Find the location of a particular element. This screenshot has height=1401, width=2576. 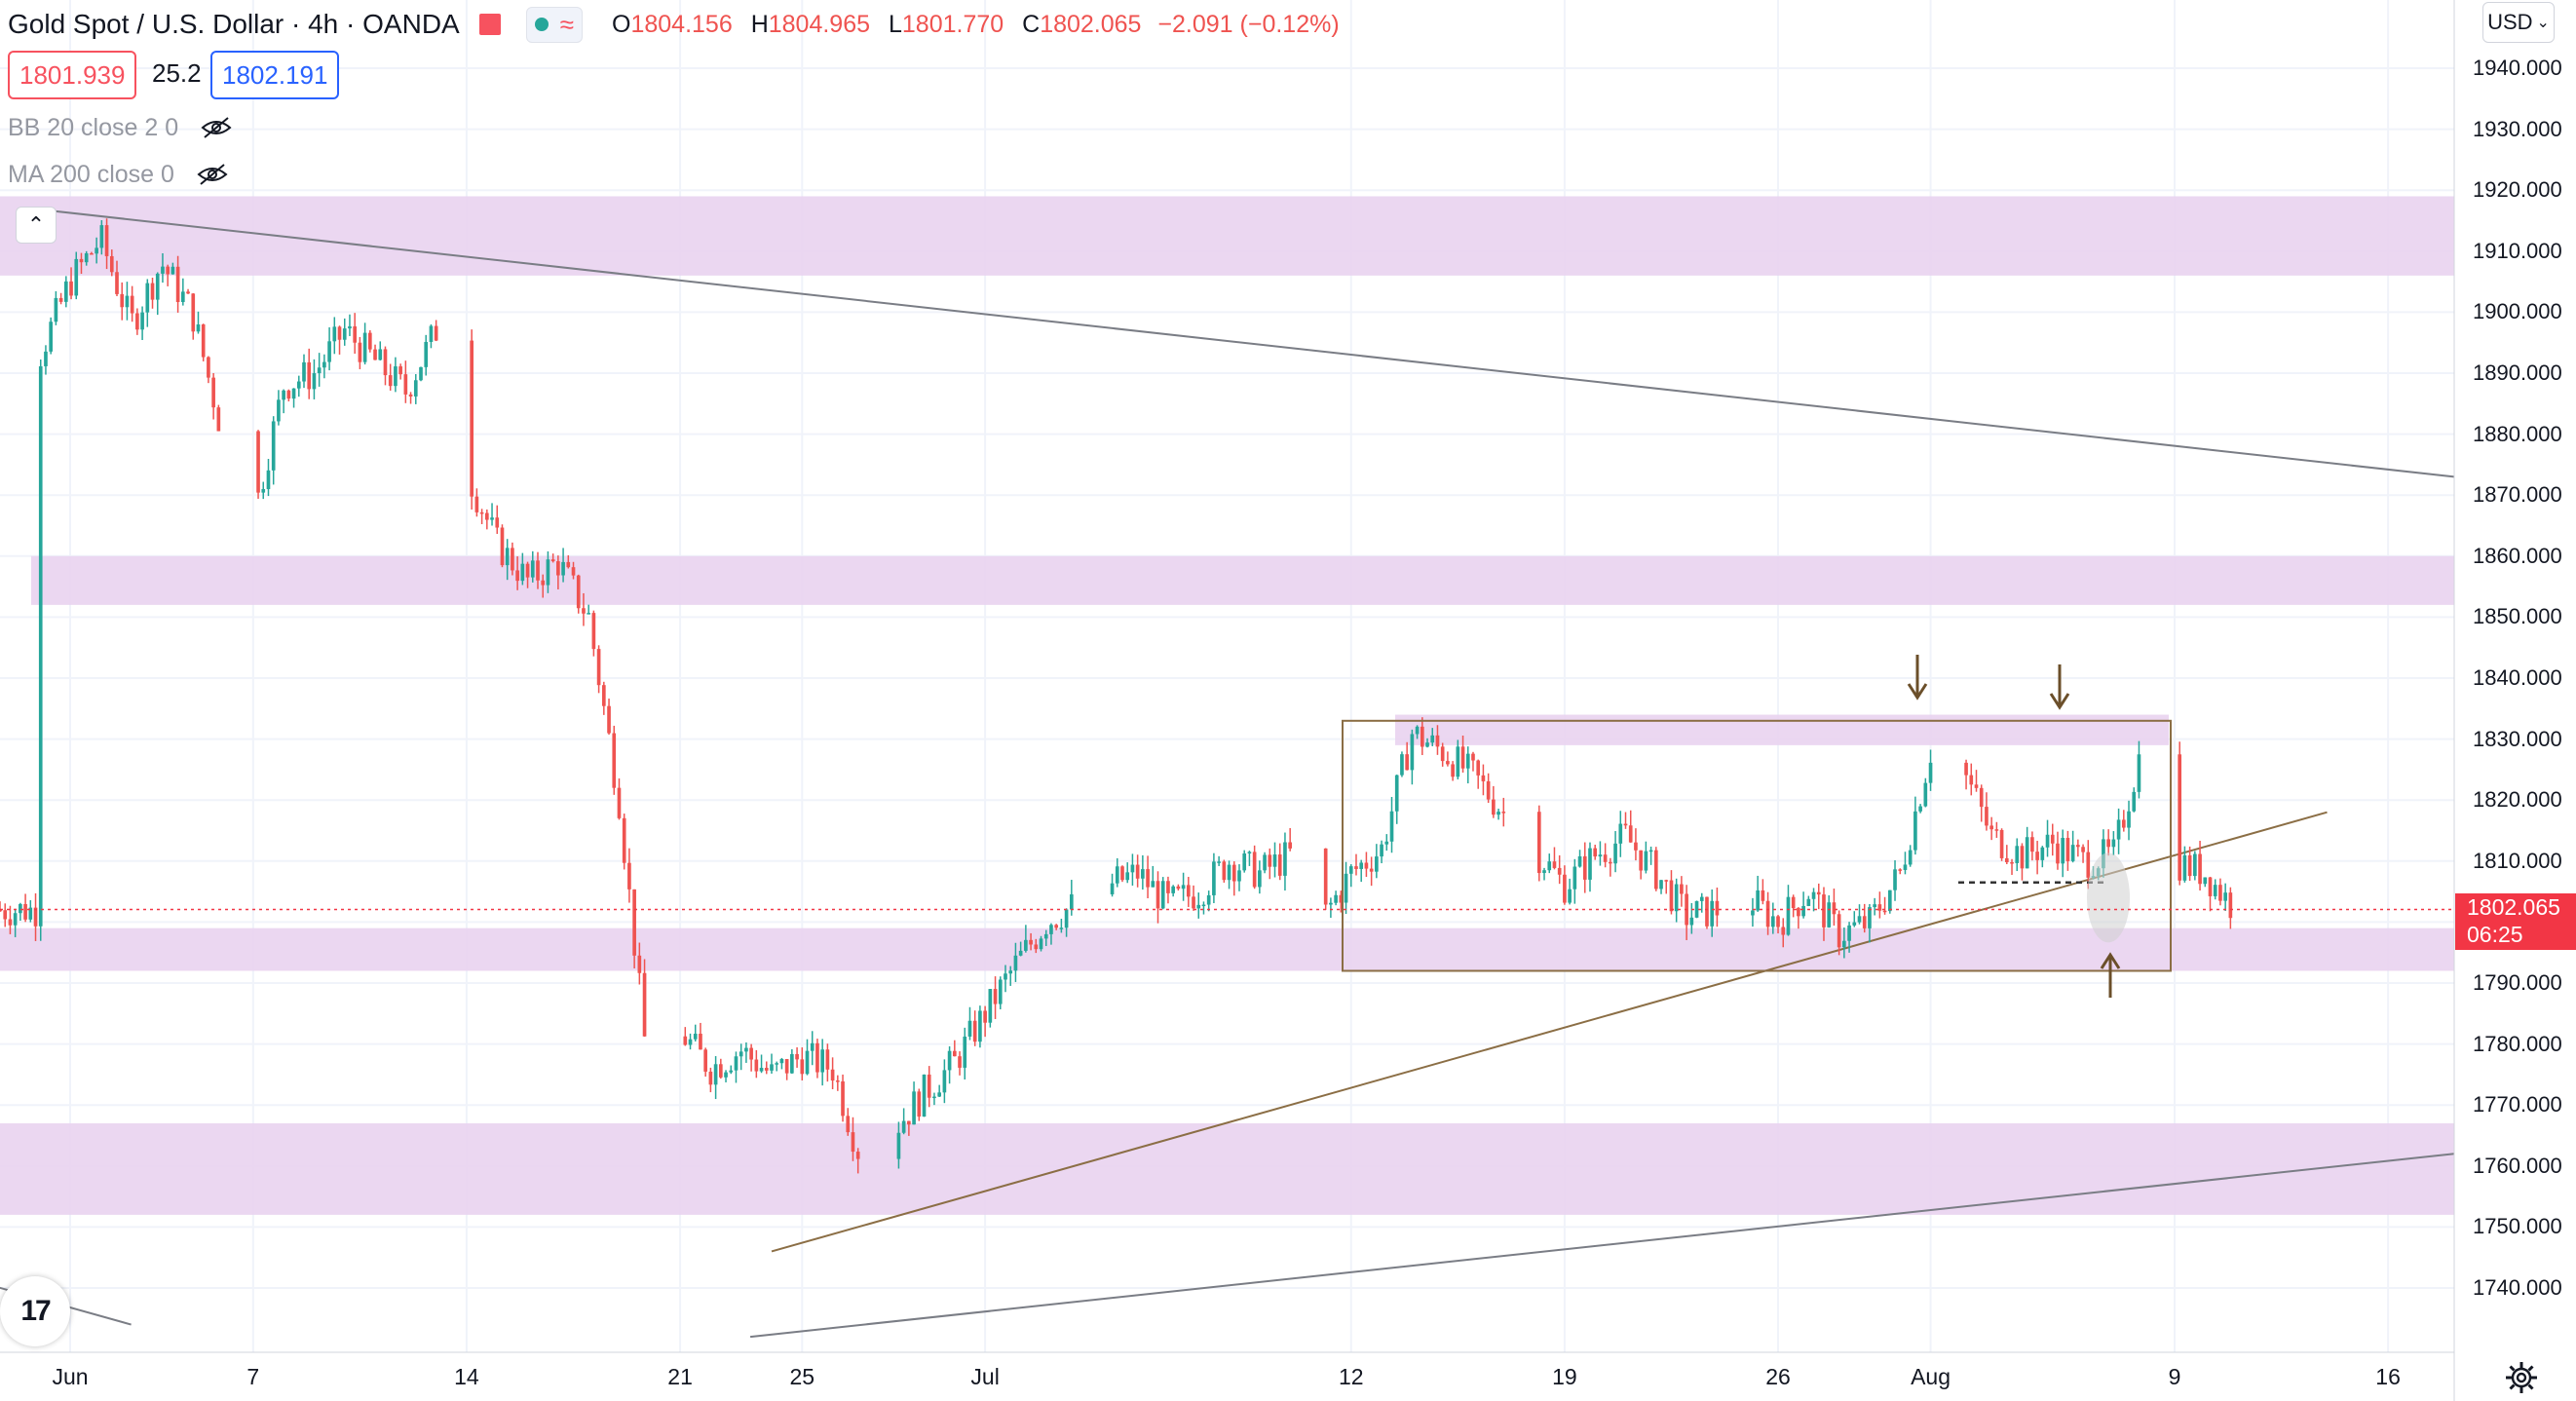

sell-price-button: 1801.939 is located at coordinates (72, 75).